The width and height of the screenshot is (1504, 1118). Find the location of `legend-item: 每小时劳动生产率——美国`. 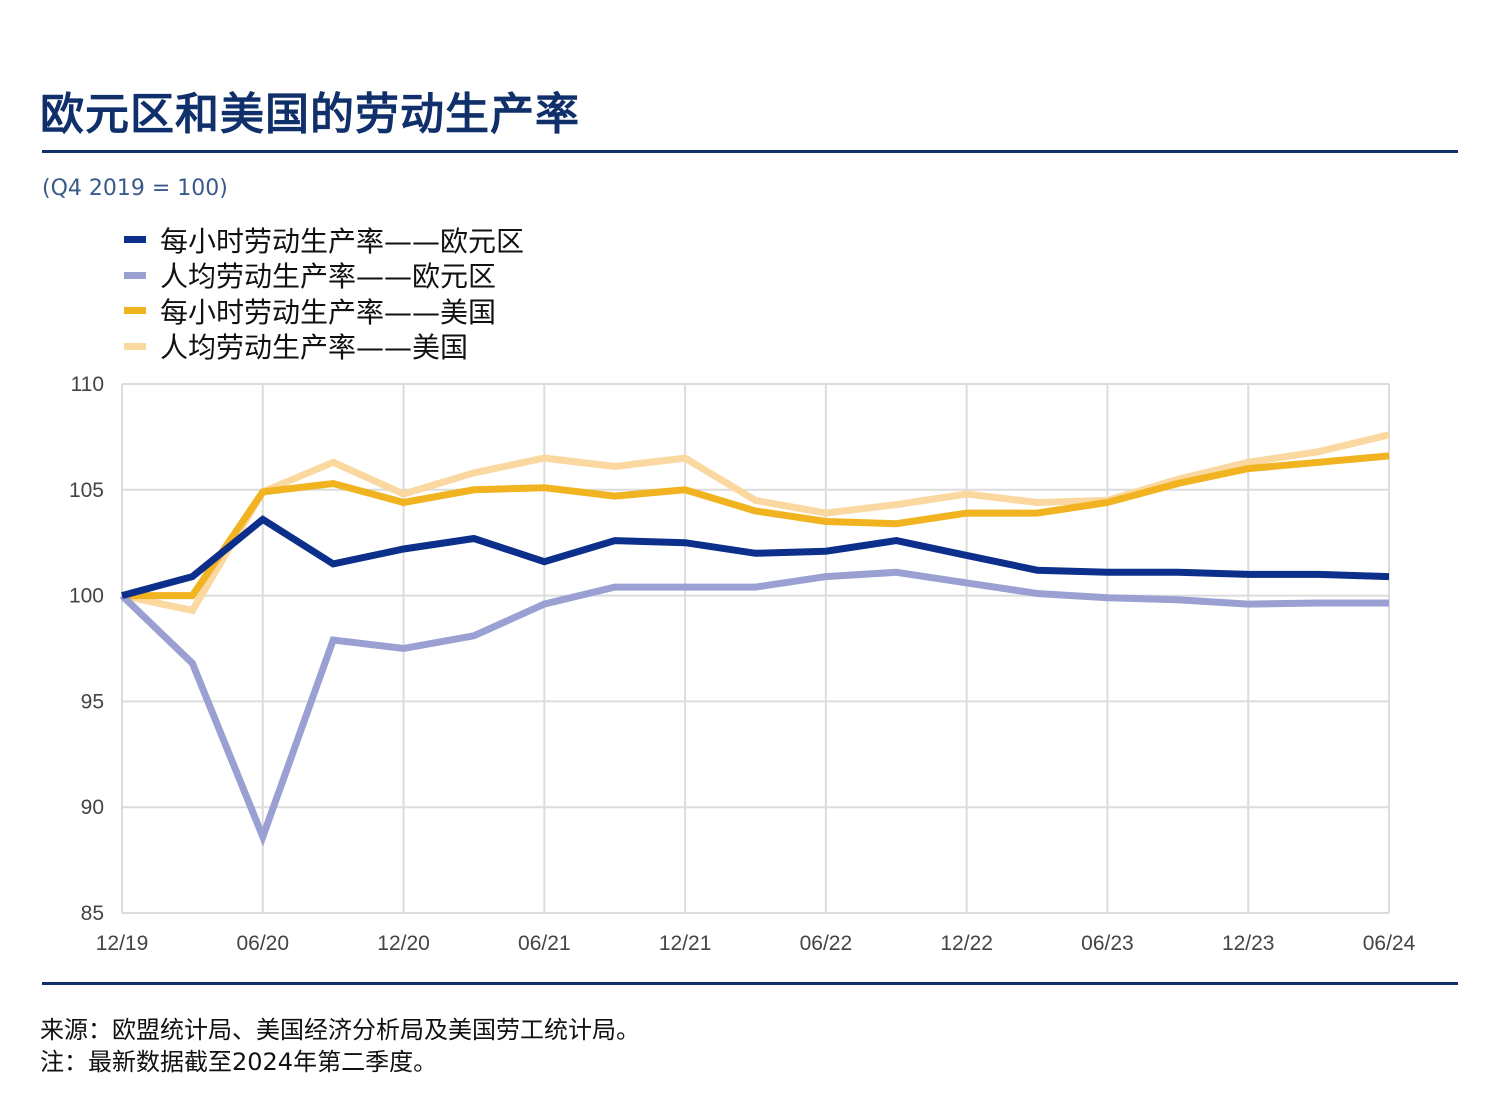

legend-item: 每小时劳动生产率——美国 is located at coordinates (324, 311).